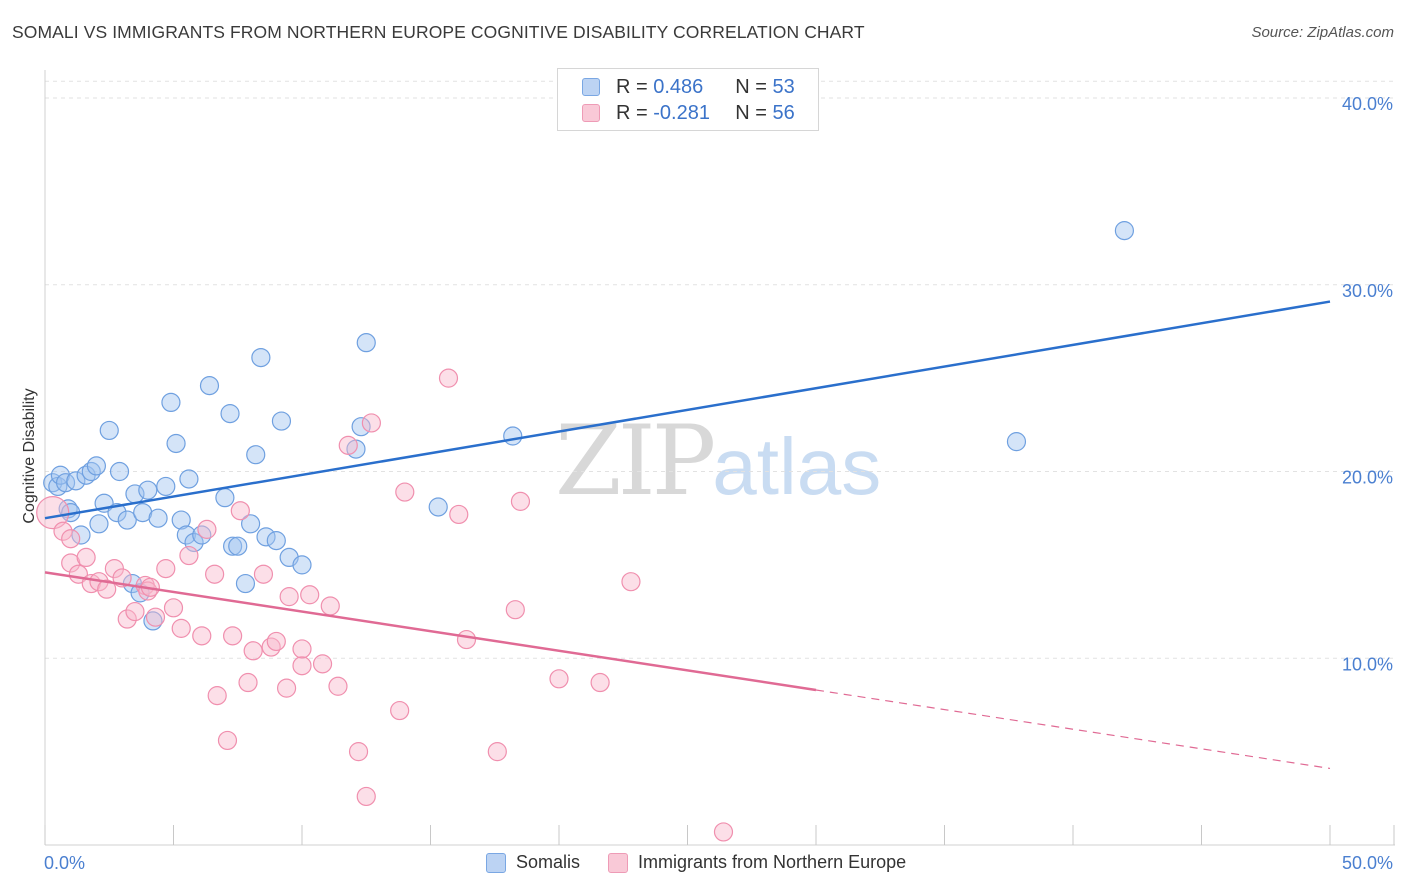 The image size is (1406, 892). Describe the element at coordinates (783, 86) in the screenshot. I see `legend-n-value: 53` at that location.